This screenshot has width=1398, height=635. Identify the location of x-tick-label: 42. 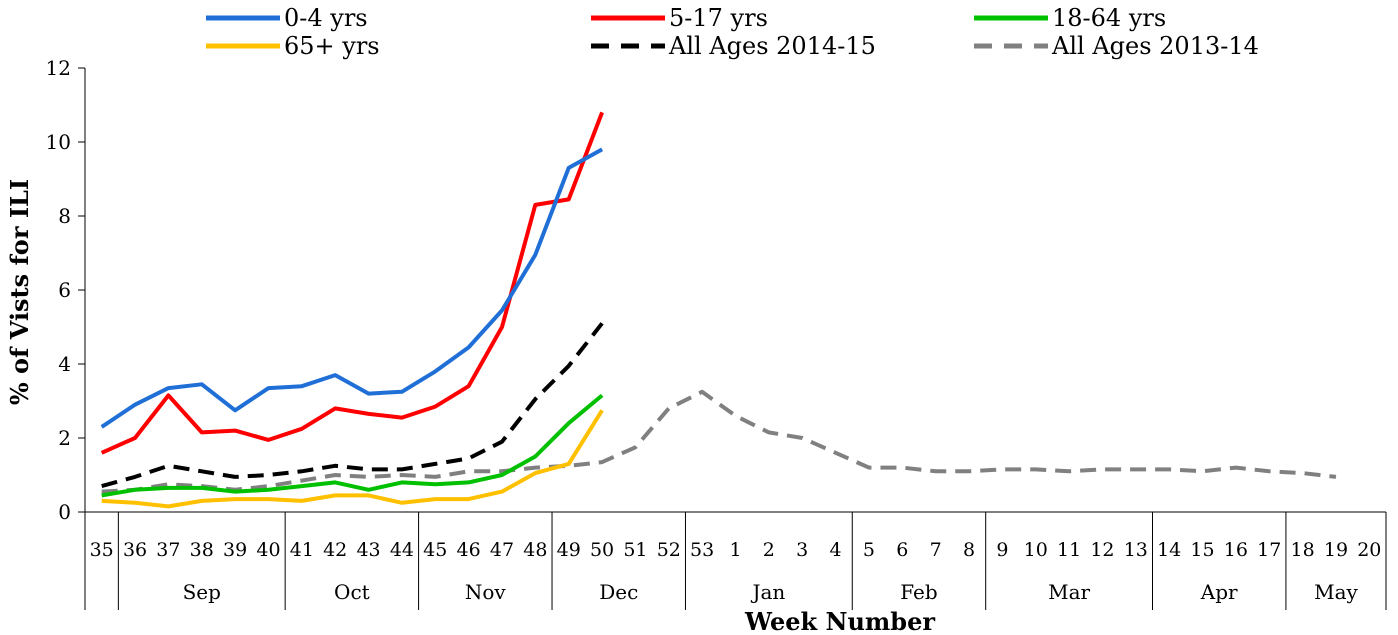
(335, 550).